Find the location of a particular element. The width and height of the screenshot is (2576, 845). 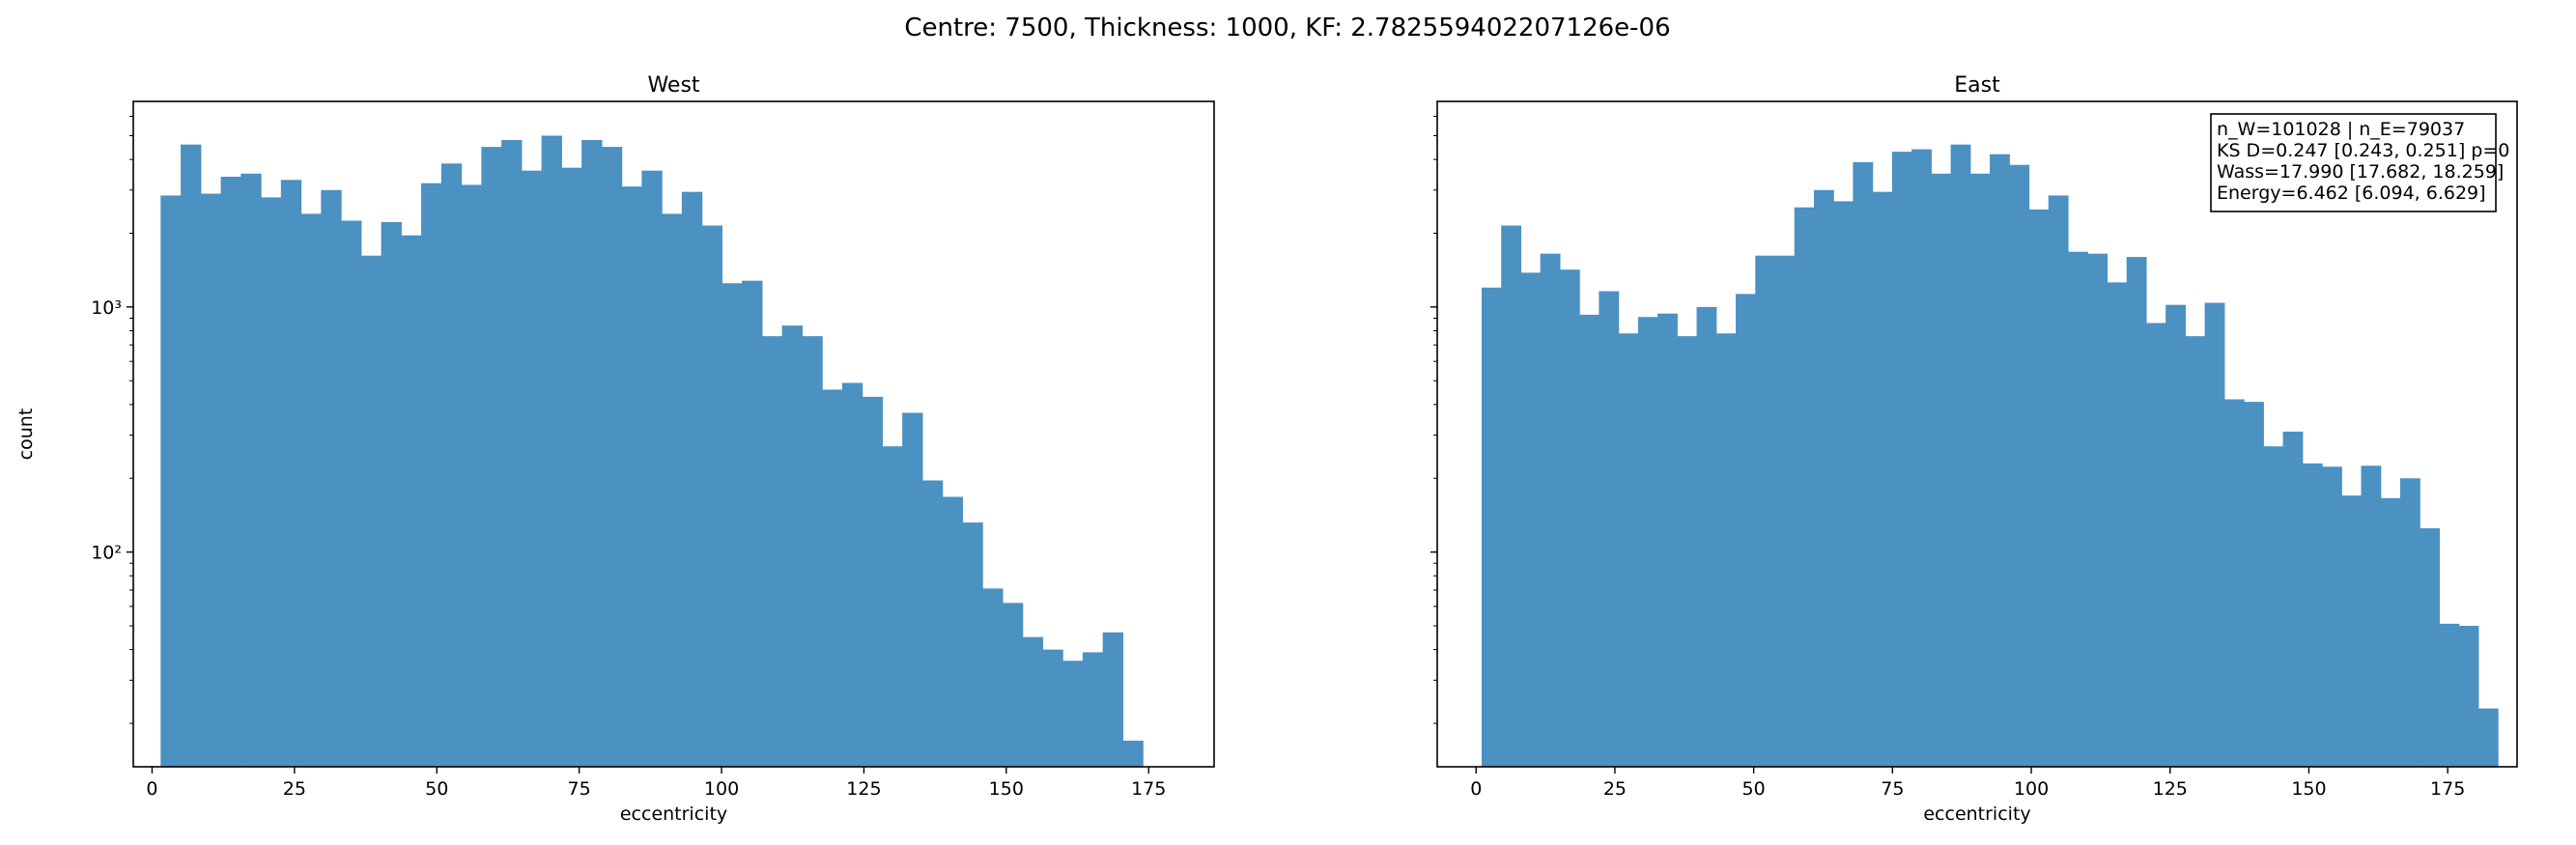

west-xtick-label: 100 is located at coordinates (721, 789).